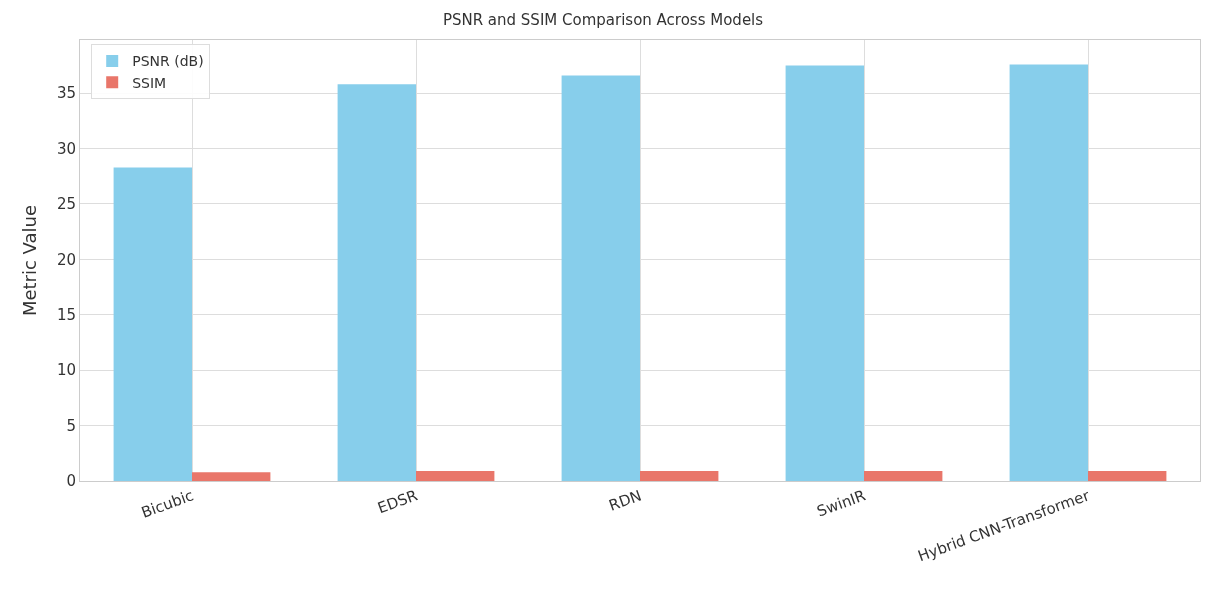 The height and width of the screenshot is (591, 1206). I want to click on y-tick-label: 15, so click(66, 315).